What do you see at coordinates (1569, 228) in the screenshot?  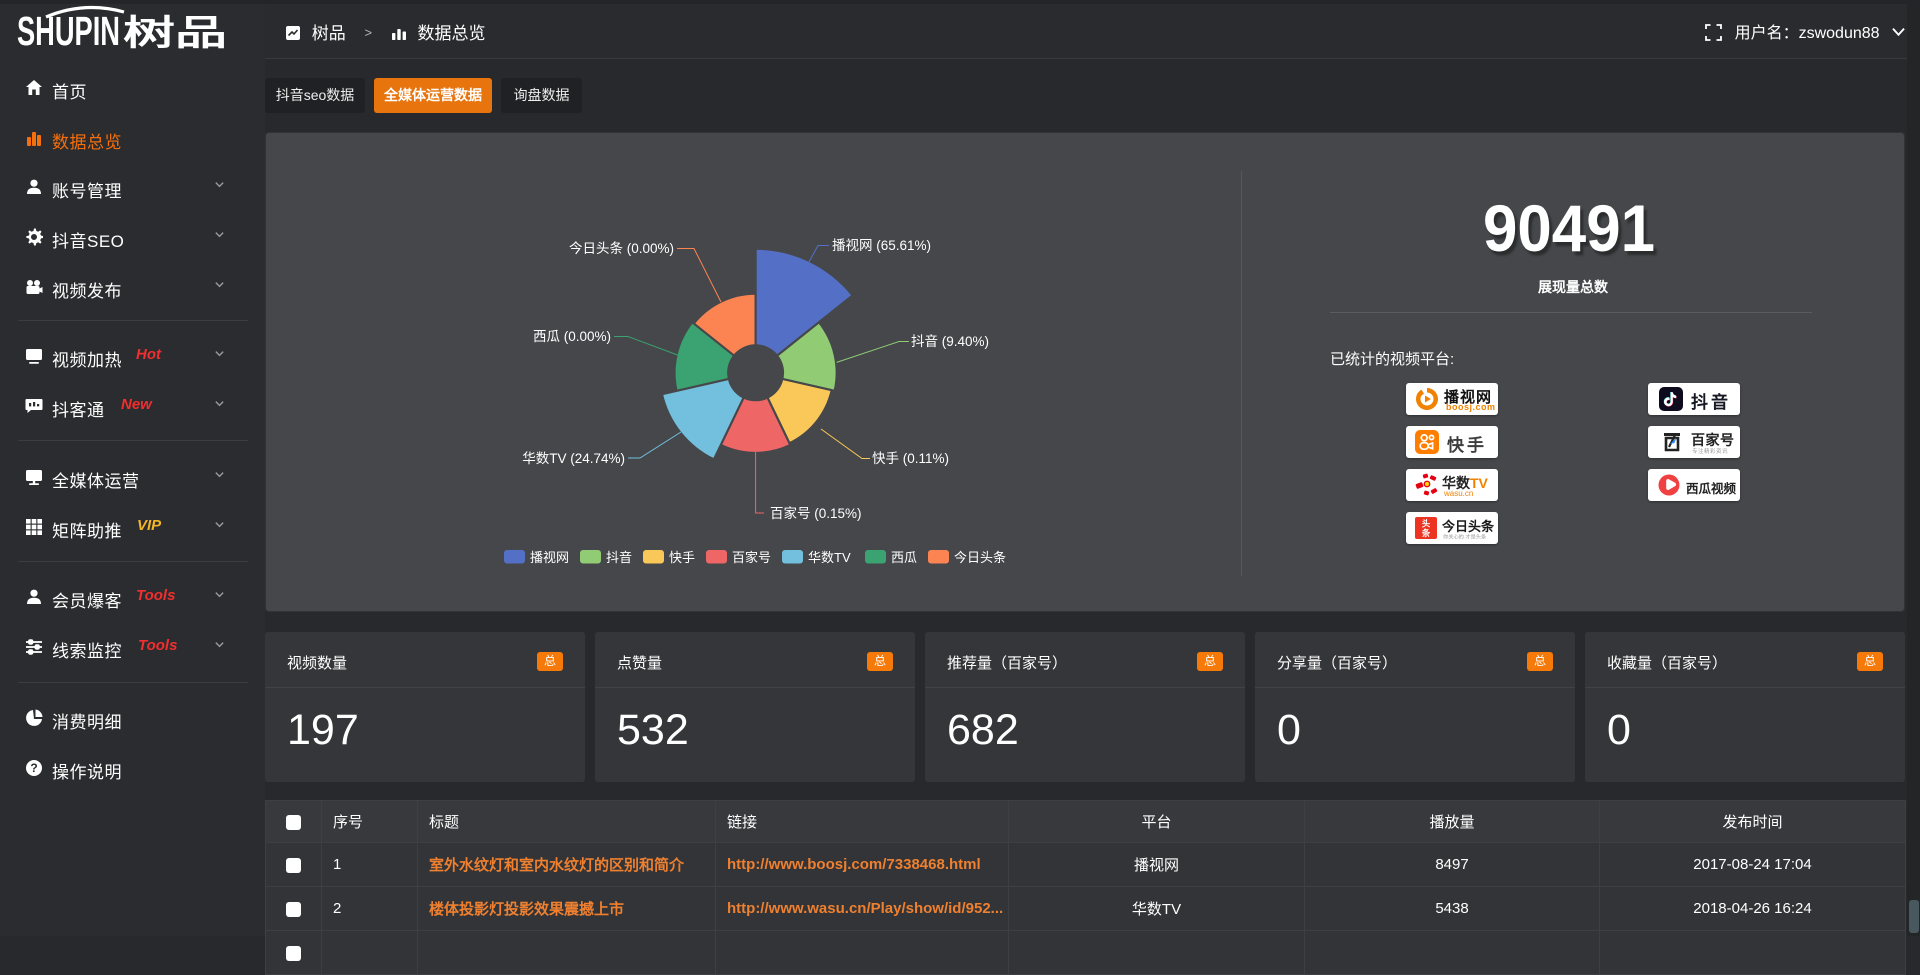 I see `svg-text: 90491` at bounding box center [1569, 228].